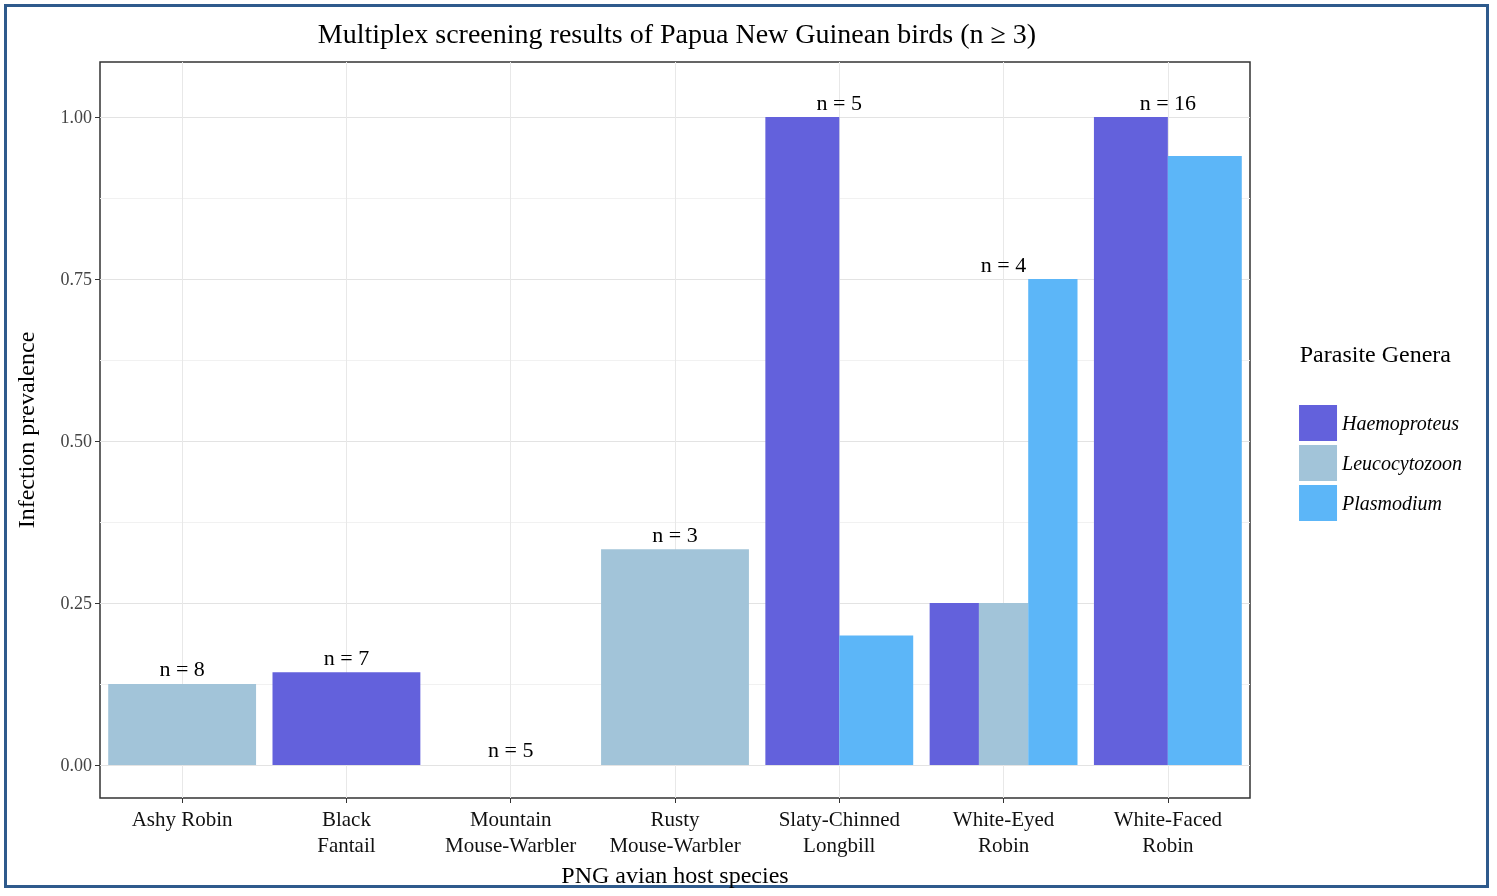  I want to click on annotation: n = 16, so click(1168, 102).